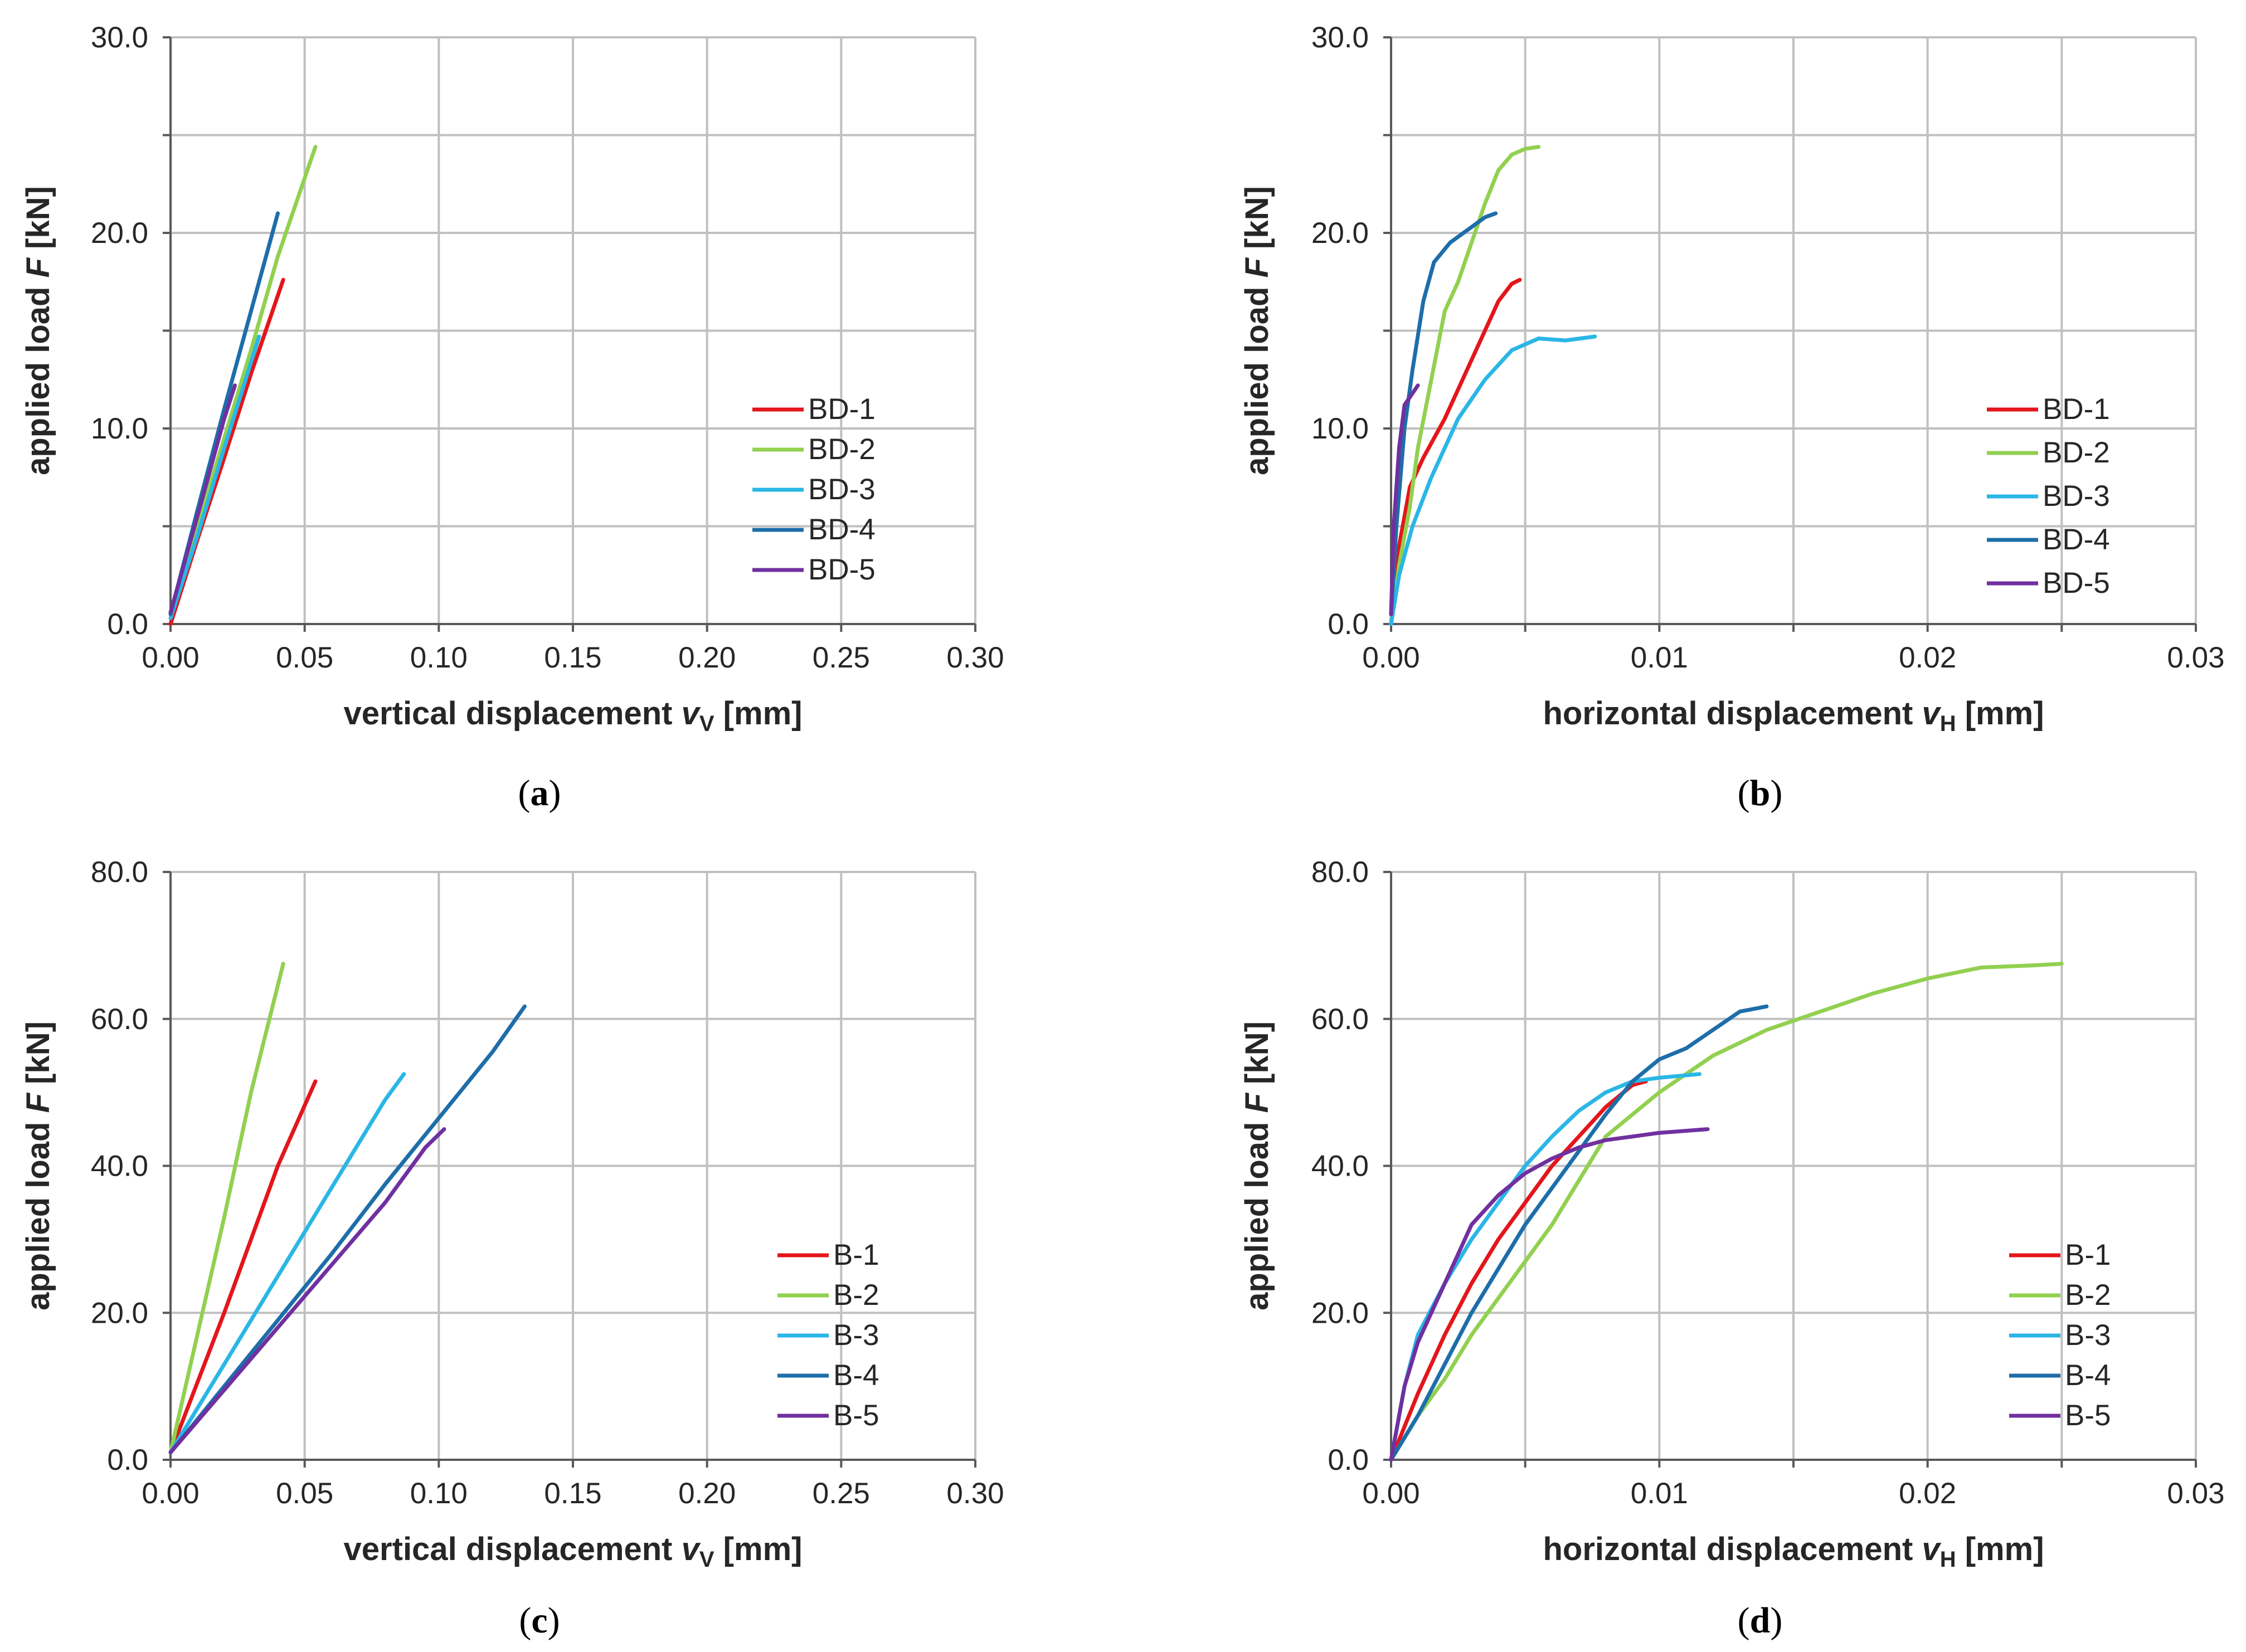 This screenshot has width=2246, height=1652. I want to click on panel-caption: (c), so click(539, 1620).